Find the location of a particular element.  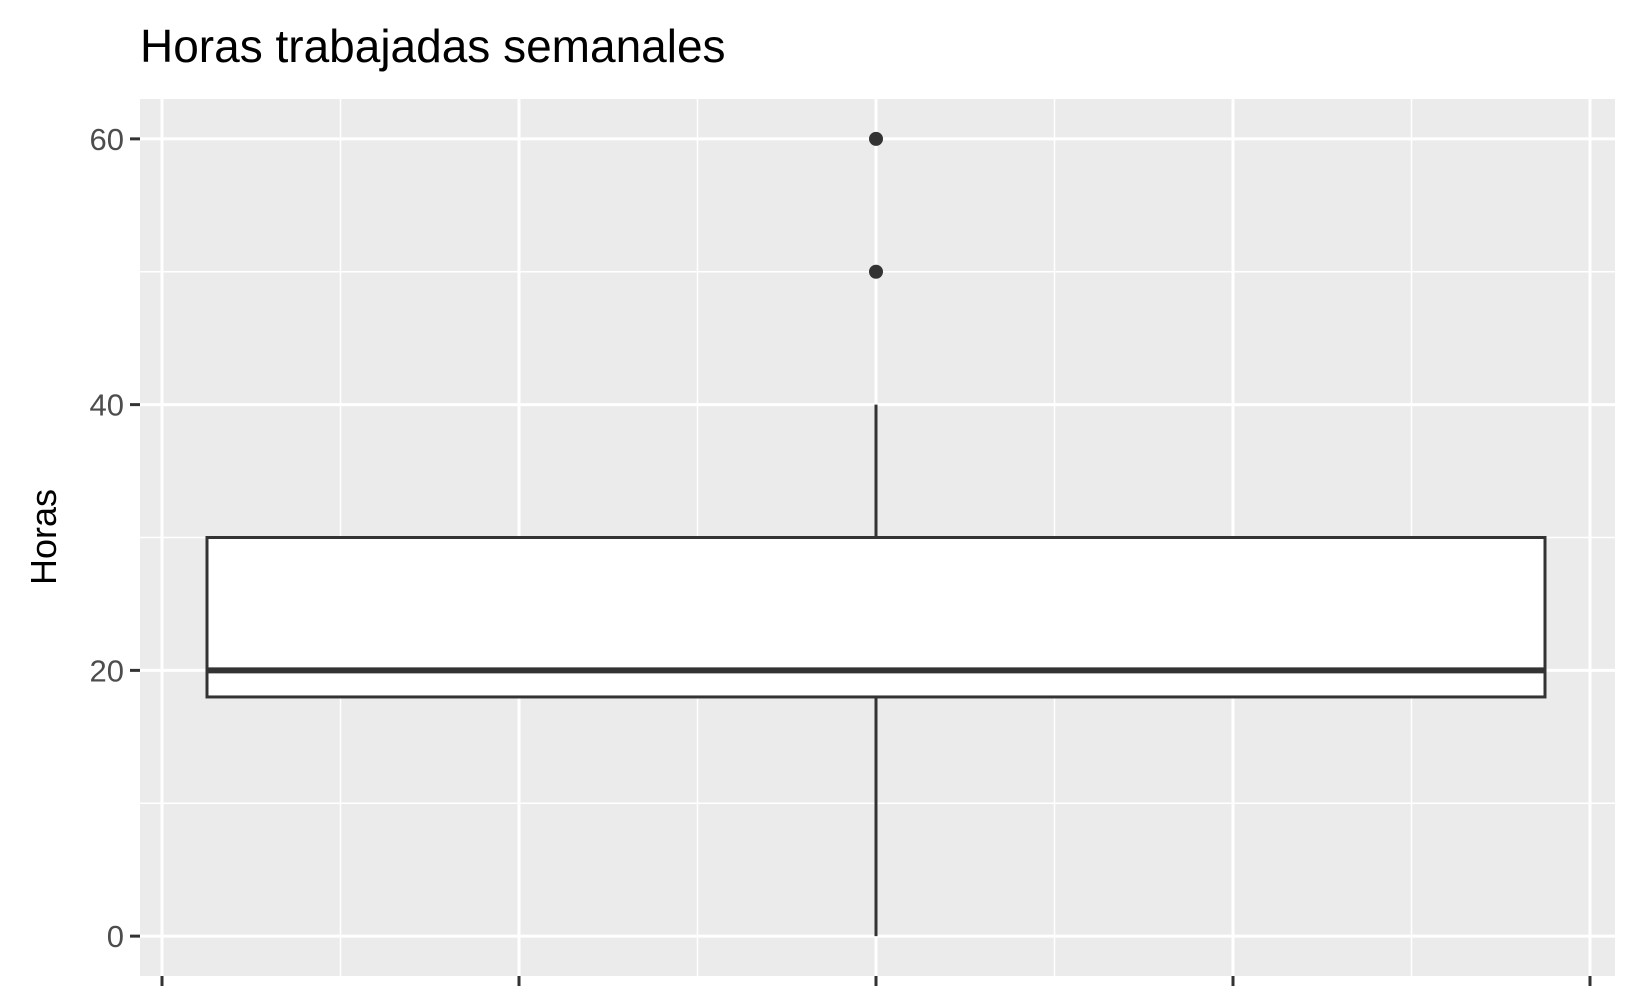

y-axis-title: Horas is located at coordinates (43, 537).